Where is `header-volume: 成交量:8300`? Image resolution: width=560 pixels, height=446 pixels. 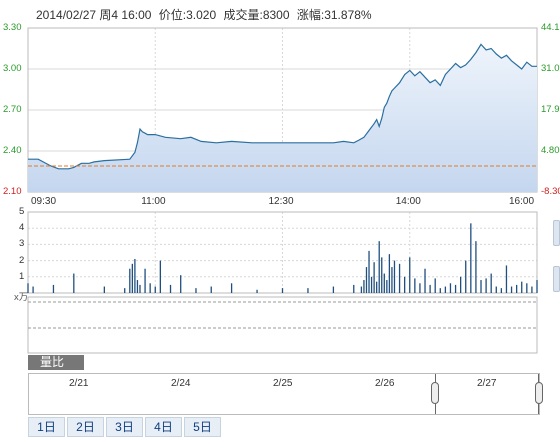
header-volume: 成交量:8300 is located at coordinates (256, 15).